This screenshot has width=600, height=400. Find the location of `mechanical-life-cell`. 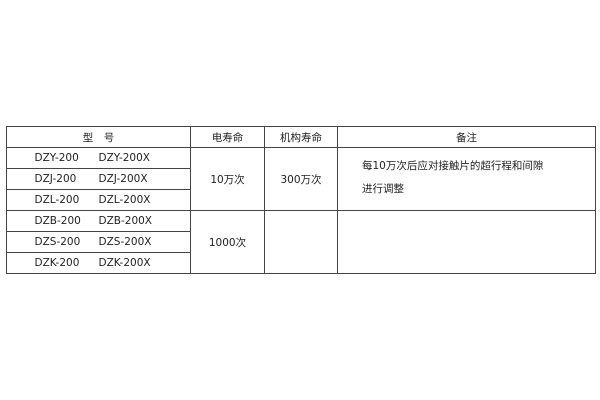

mechanical-life-cell is located at coordinates (301, 242).